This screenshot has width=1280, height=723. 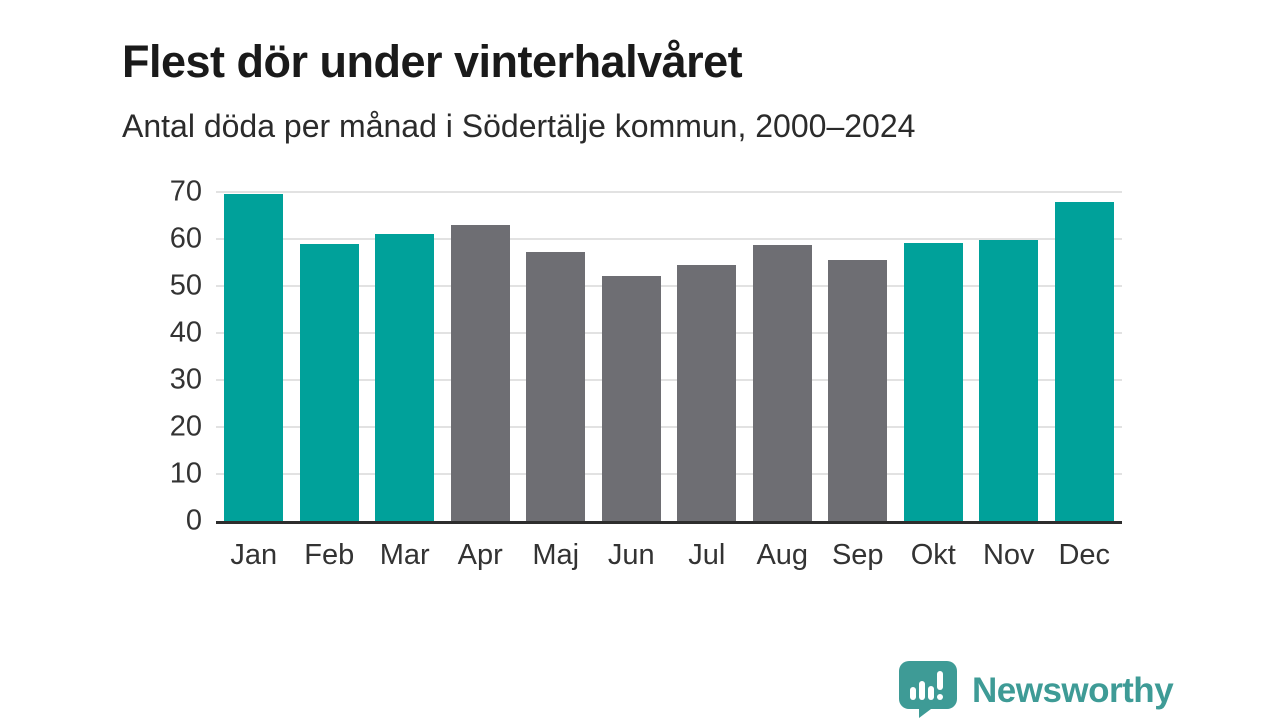 I want to click on x-tick-label-jan: Jan, so click(x=254, y=555).